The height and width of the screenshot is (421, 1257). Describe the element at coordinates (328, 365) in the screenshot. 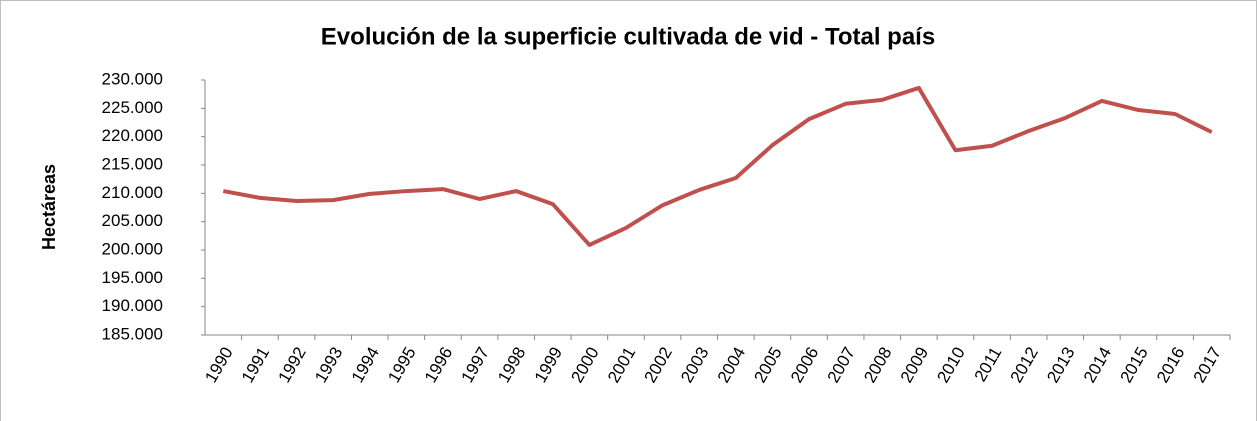

I see `x-tick-label: 1993` at that location.